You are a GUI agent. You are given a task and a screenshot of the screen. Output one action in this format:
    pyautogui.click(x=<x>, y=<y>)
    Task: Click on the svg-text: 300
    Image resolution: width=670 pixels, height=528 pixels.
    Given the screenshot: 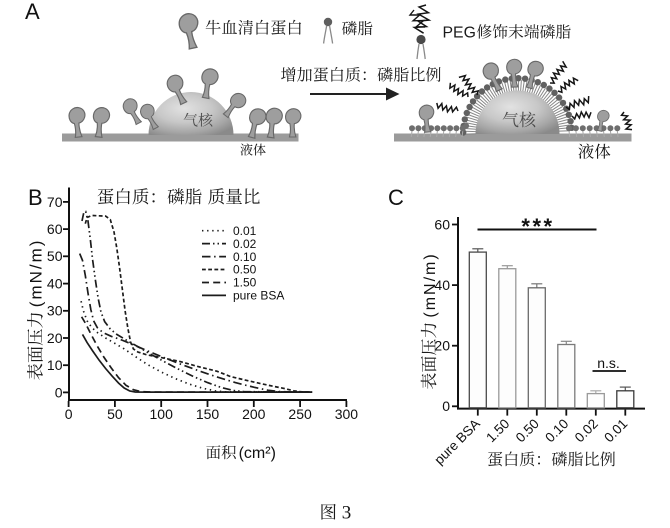 What is the action you would take?
    pyautogui.click(x=347, y=414)
    